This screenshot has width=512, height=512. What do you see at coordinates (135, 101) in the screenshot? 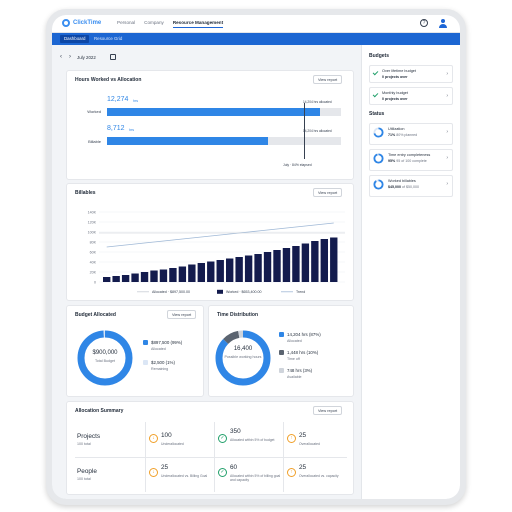
I see `worked-unit: hrs` at bounding box center [135, 101].